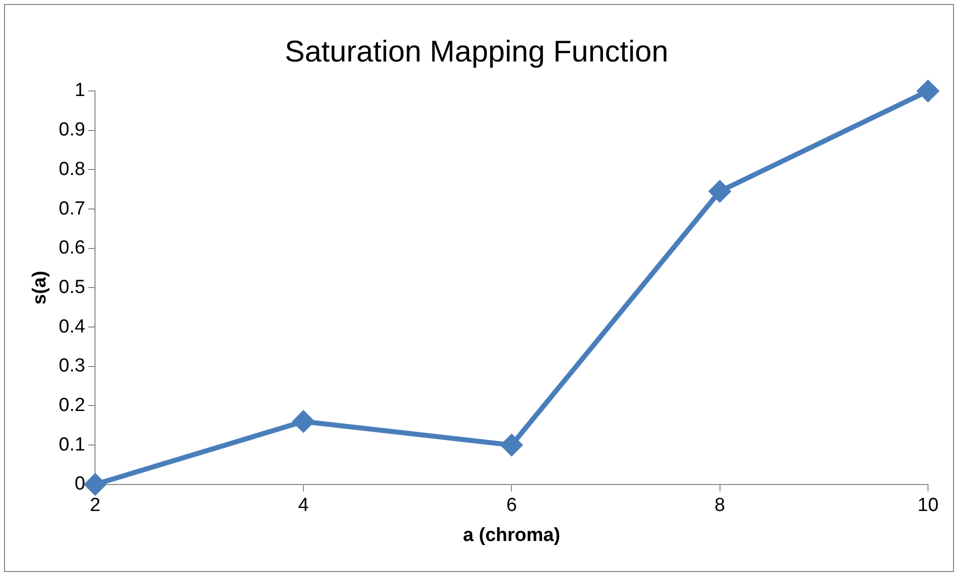  I want to click on x-tick-label: 2, so click(95, 505).